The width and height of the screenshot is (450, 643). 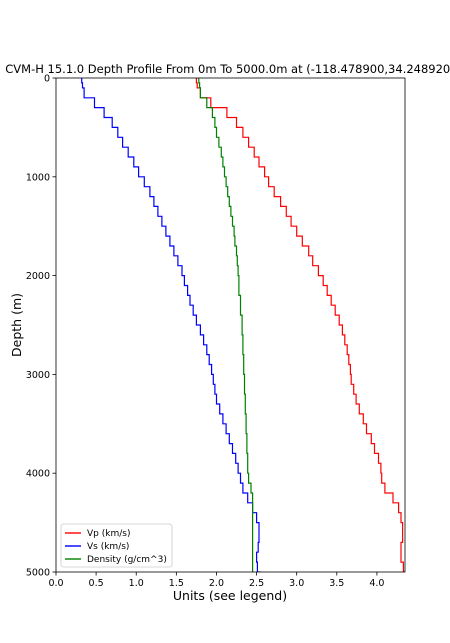 I want to click on x-axis: 0.0 0.5 1.0 1.5 2.0 2.5 3.0 3.5 4.0, so click(x=216, y=580).